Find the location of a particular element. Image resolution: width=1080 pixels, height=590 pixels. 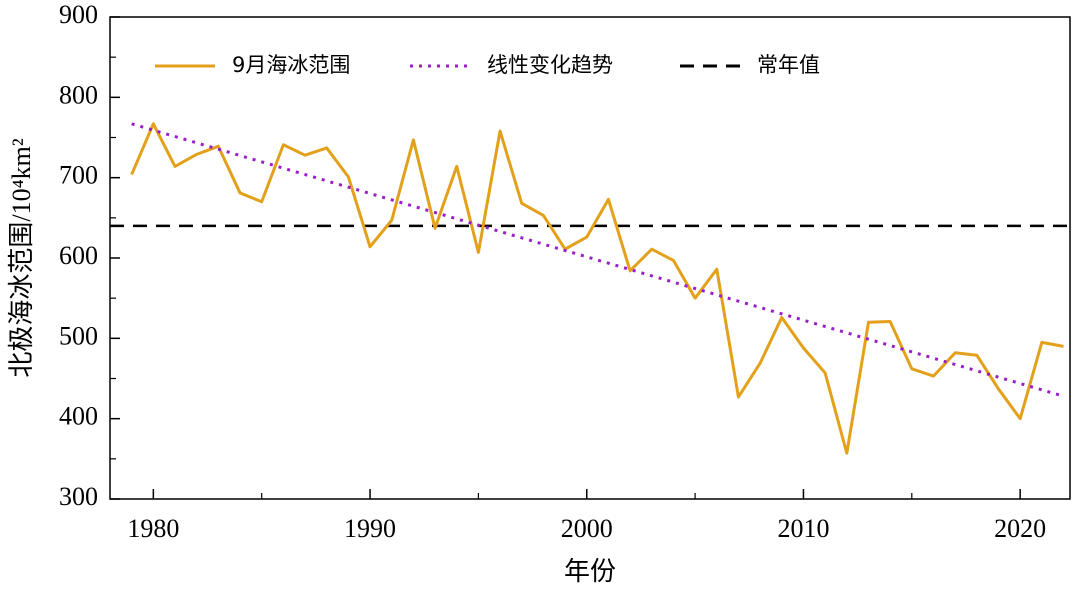

x-tick-label: 2010 is located at coordinates (803, 528).